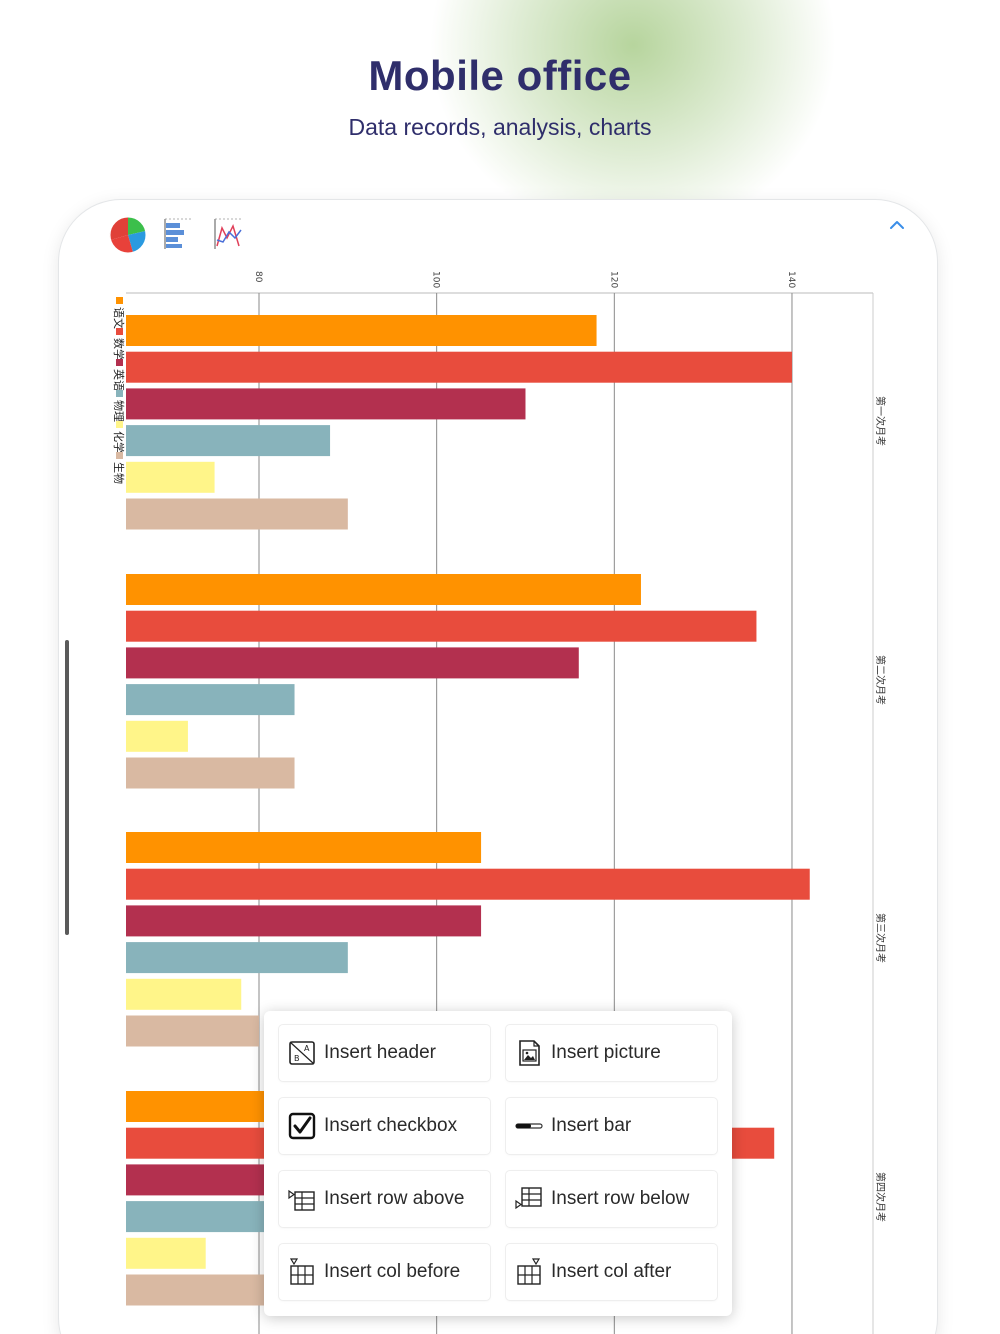 The image size is (1000, 1334). What do you see at coordinates (307, 1048) in the screenshot?
I see `svg-text: A` at bounding box center [307, 1048].